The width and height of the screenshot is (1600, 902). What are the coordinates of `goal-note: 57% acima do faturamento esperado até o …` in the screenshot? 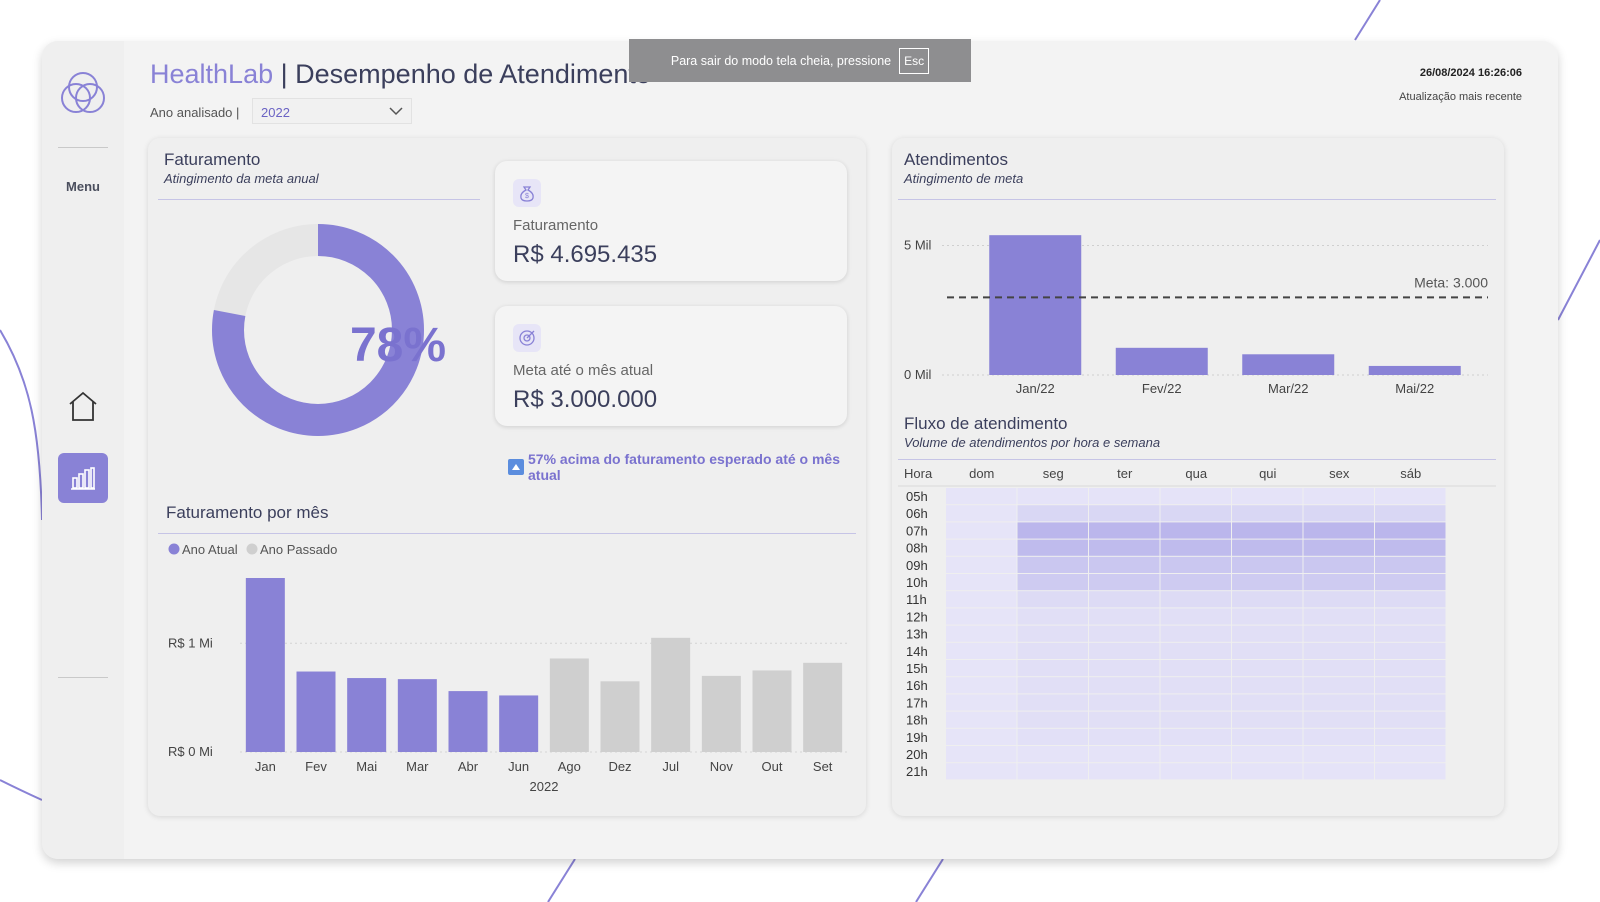 It's located at (687, 467).